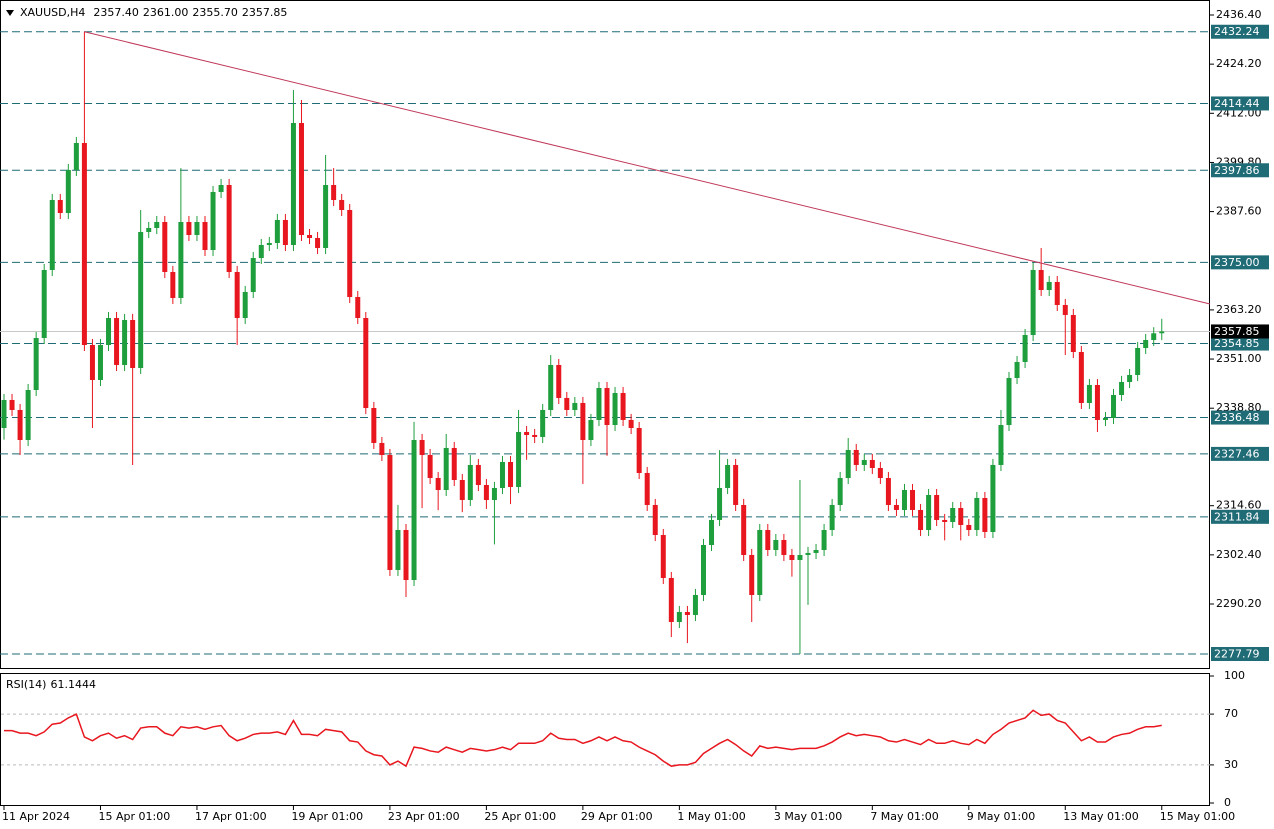 The height and width of the screenshot is (829, 1274). I want to click on rsi-tick-label: 100, so click(1234, 675).